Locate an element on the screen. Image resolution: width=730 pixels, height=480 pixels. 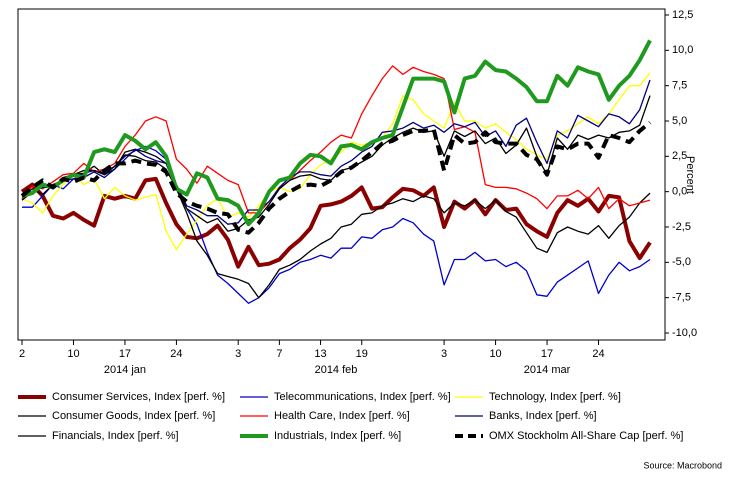
y-tick-label: -5,0 is located at coordinates (681, 262).